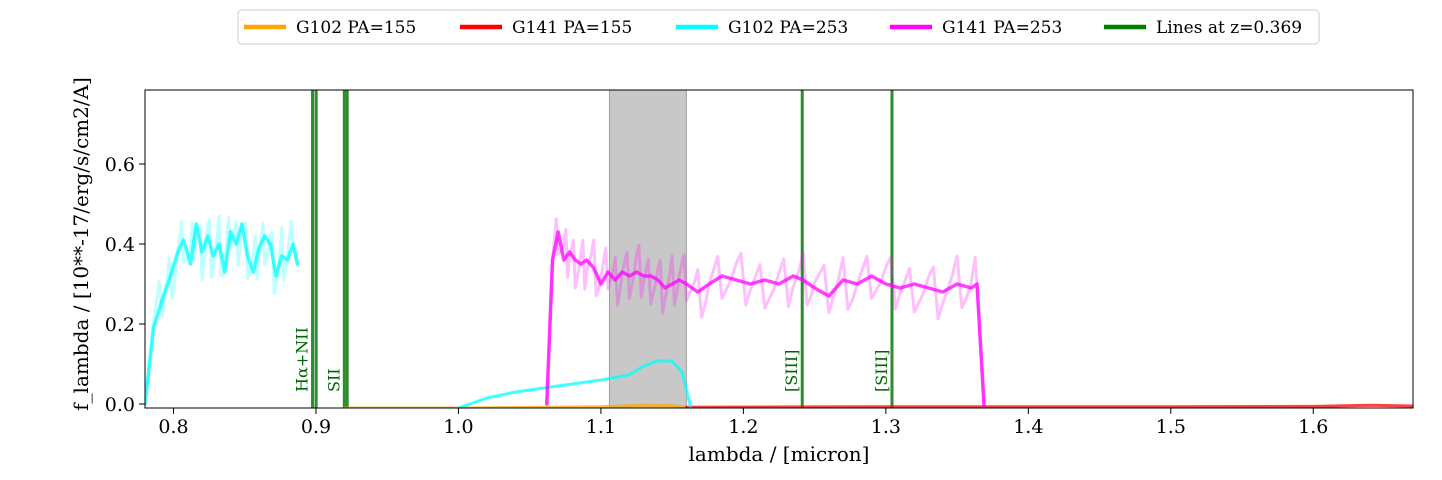 The width and height of the screenshot is (1442, 480). Describe the element at coordinates (601, 427) in the screenshot. I see `x-tick-label: 1.1` at that location.